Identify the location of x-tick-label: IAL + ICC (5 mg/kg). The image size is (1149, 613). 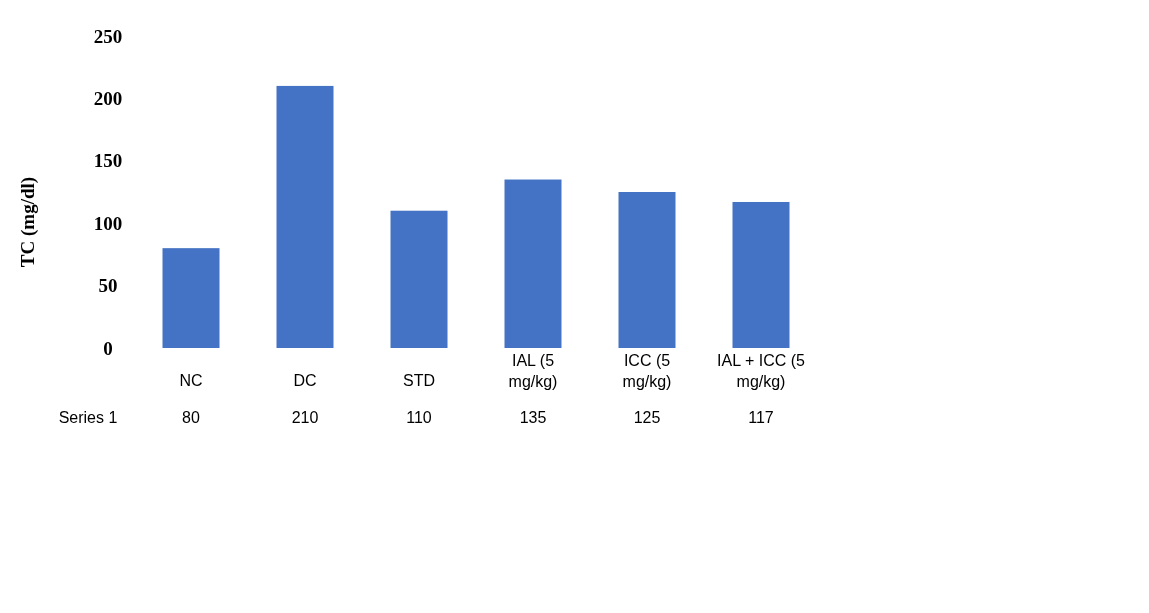
(761, 371).